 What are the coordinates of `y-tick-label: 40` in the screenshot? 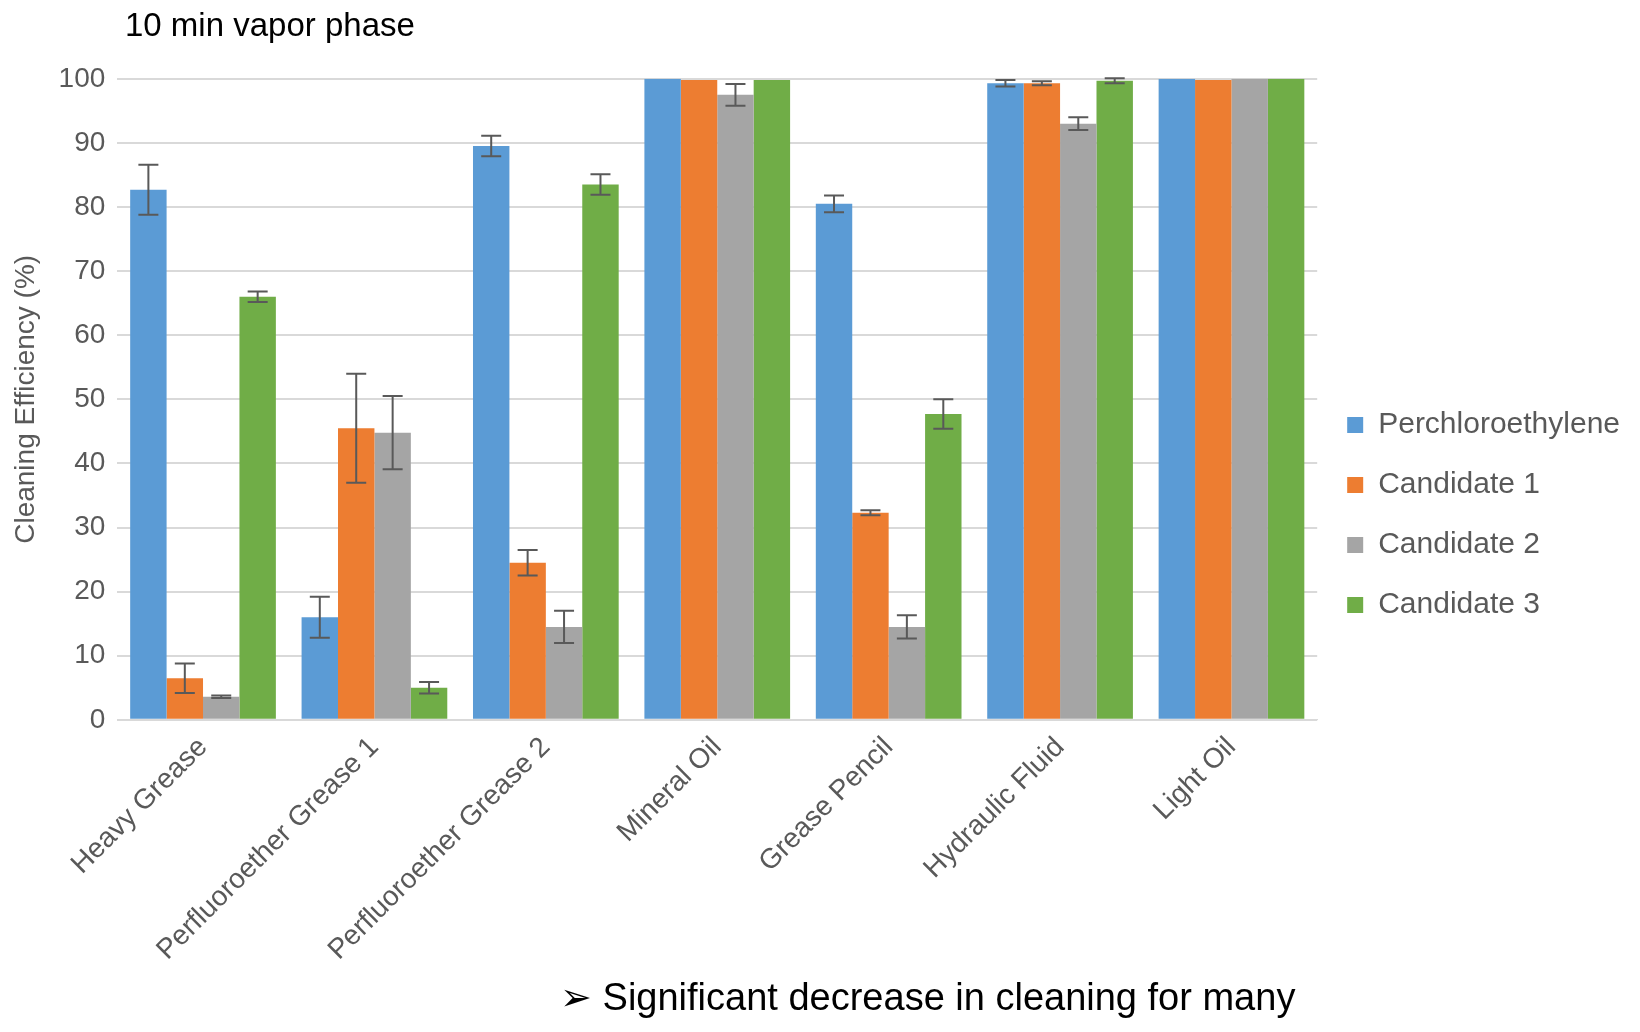 It's located at (90, 462).